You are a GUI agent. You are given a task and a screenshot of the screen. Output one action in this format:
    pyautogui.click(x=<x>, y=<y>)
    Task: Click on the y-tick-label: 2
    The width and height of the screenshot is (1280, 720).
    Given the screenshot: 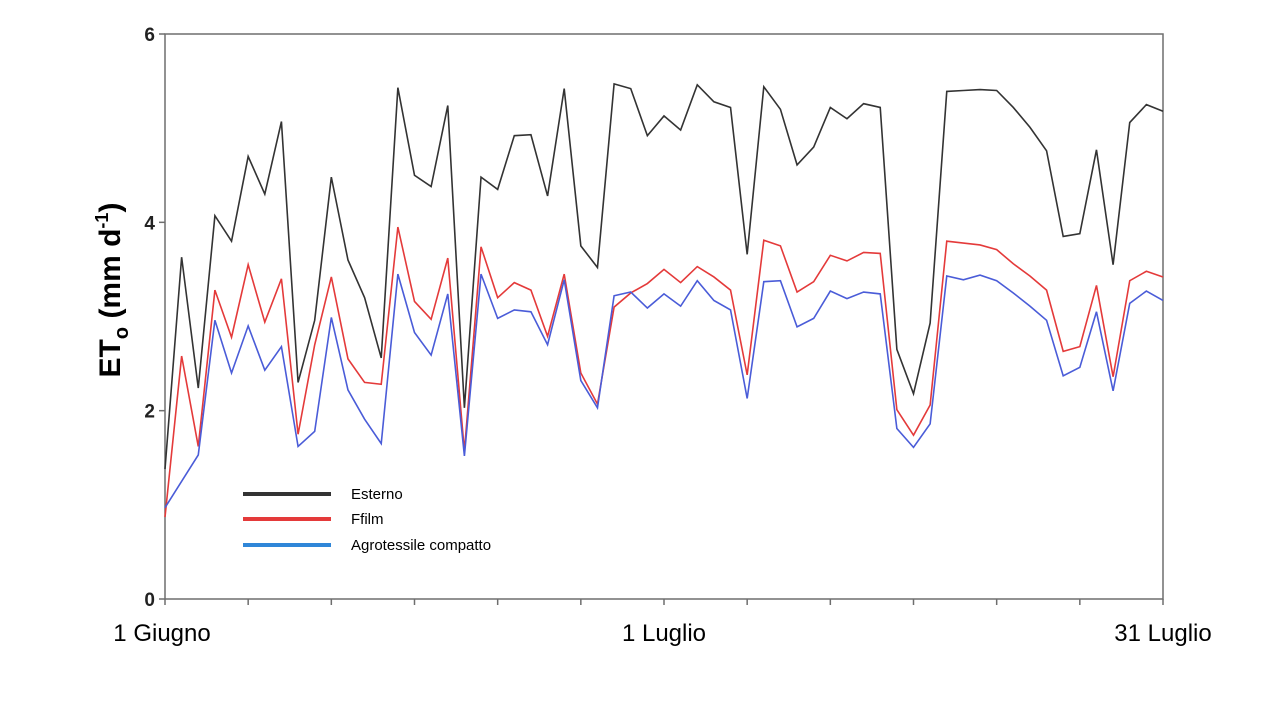 What is the action you would take?
    pyautogui.click(x=149, y=412)
    